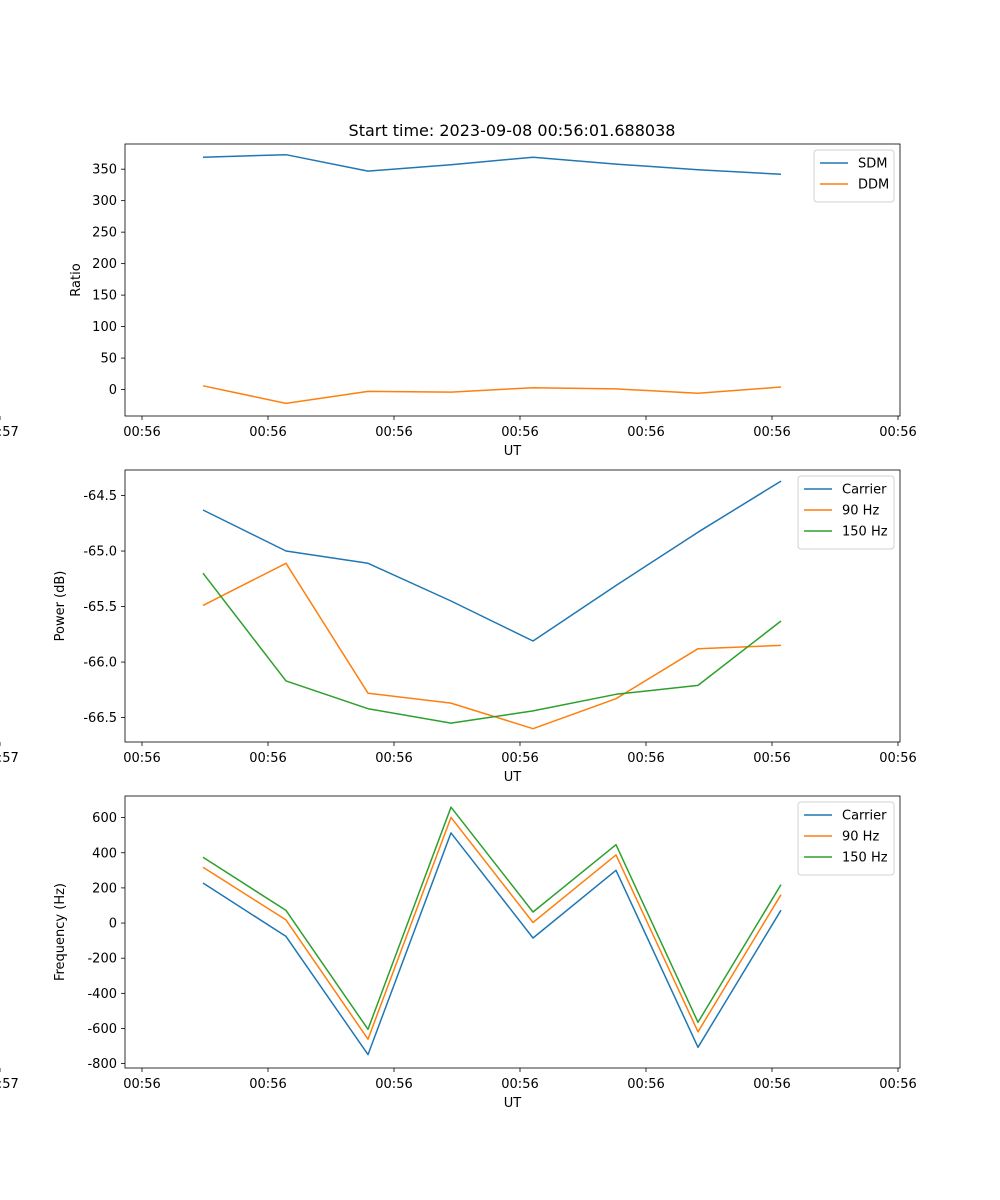 This screenshot has height=1200, width=1000. I want to click on series-line-sdm, so click(492, 164).